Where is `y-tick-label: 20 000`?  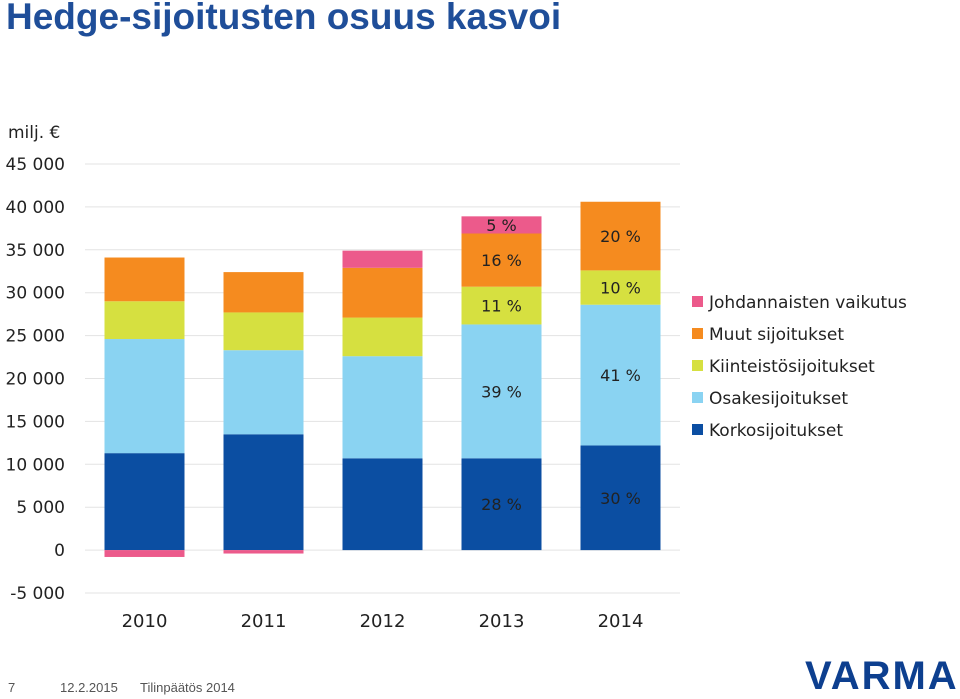
y-tick-label: 20 000 is located at coordinates (35, 380).